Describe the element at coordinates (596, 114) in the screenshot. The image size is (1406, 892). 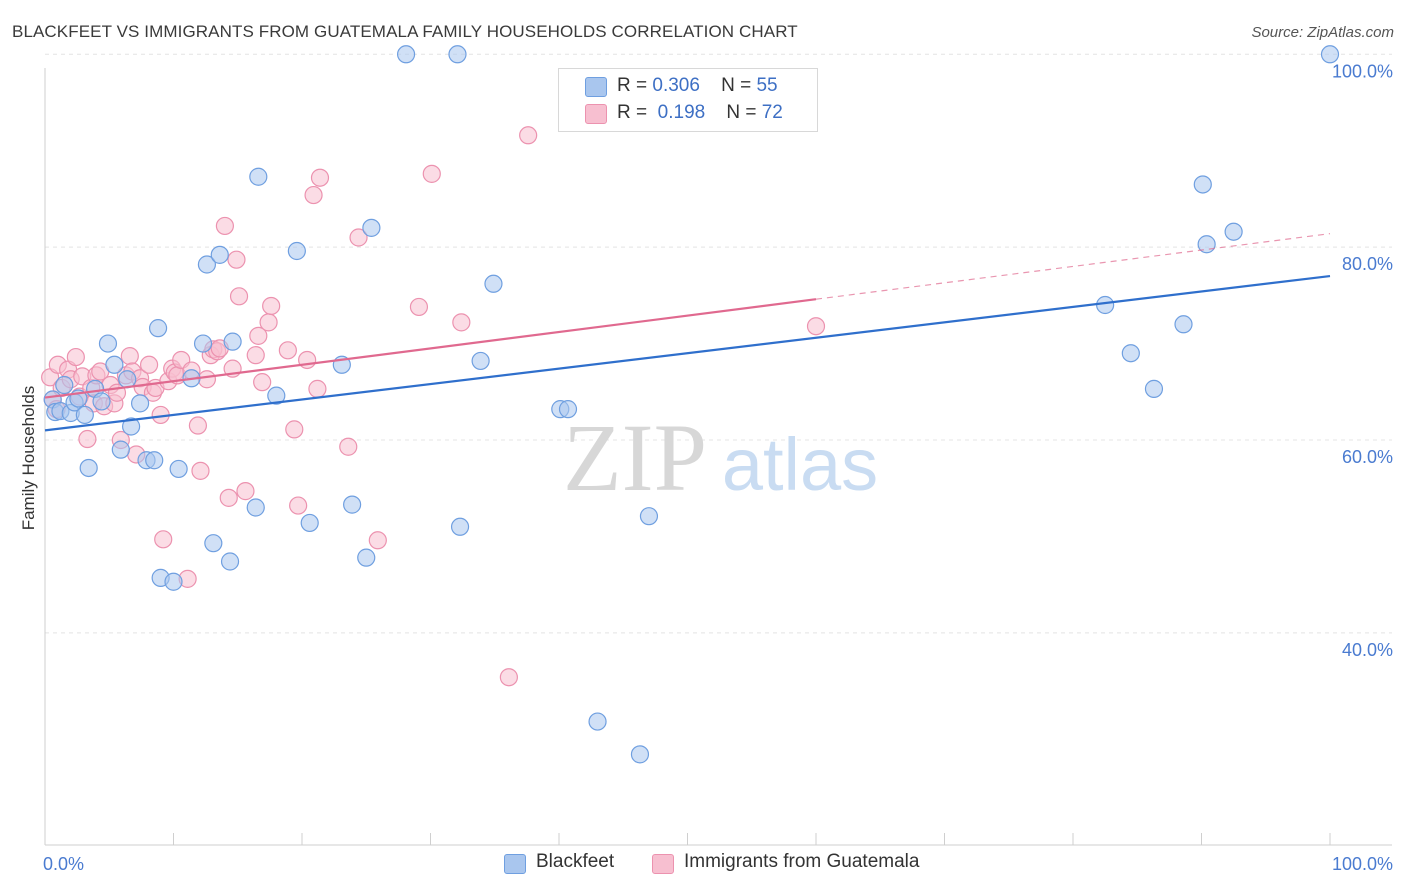
I see `guatemala-swatch` at that location.